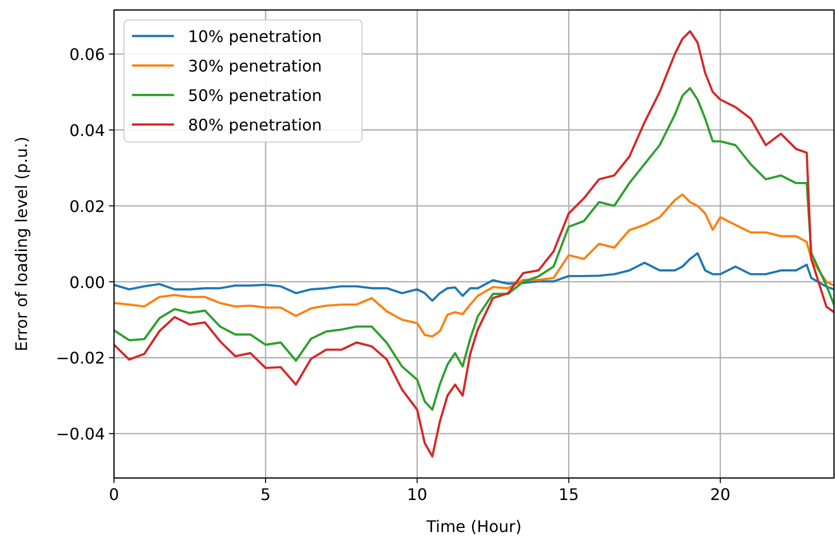 This screenshot has height=542, width=835. What do you see at coordinates (255, 66) in the screenshot?
I see `legend-label: 30% penetration` at bounding box center [255, 66].